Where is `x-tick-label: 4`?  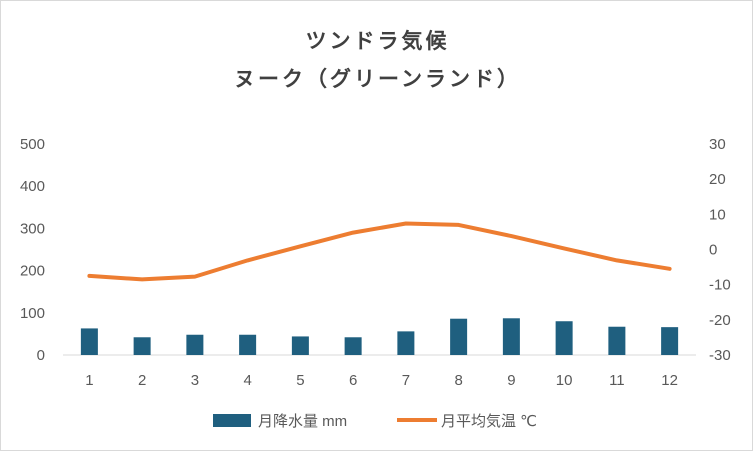
x-tick-label: 4 is located at coordinates (247, 380).